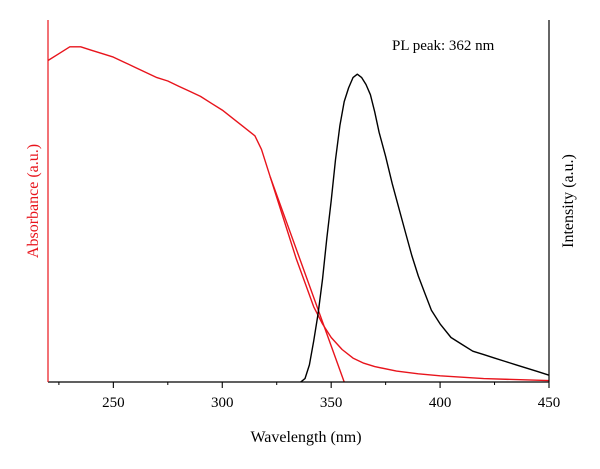 This screenshot has width=600, height=469. I want to click on x-axis-label: Wavelength (nm), so click(305, 437).